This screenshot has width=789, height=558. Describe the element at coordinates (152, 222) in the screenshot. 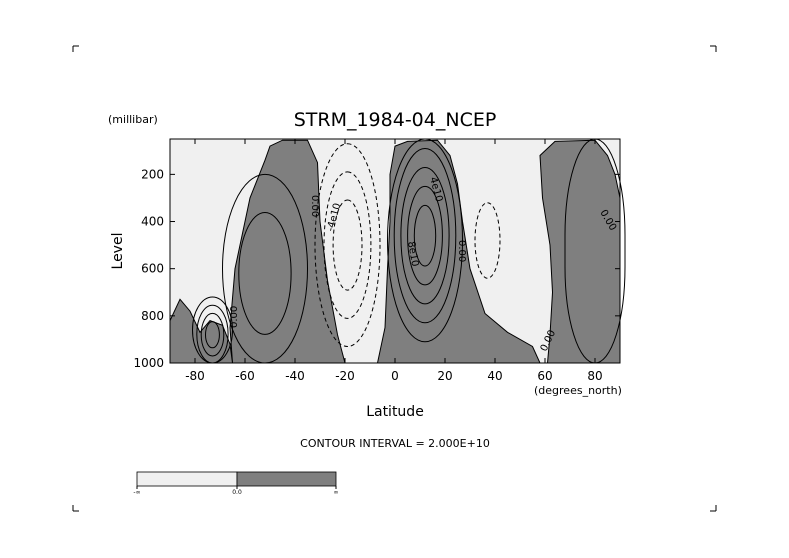

I see `y-tick-label: 400` at that location.